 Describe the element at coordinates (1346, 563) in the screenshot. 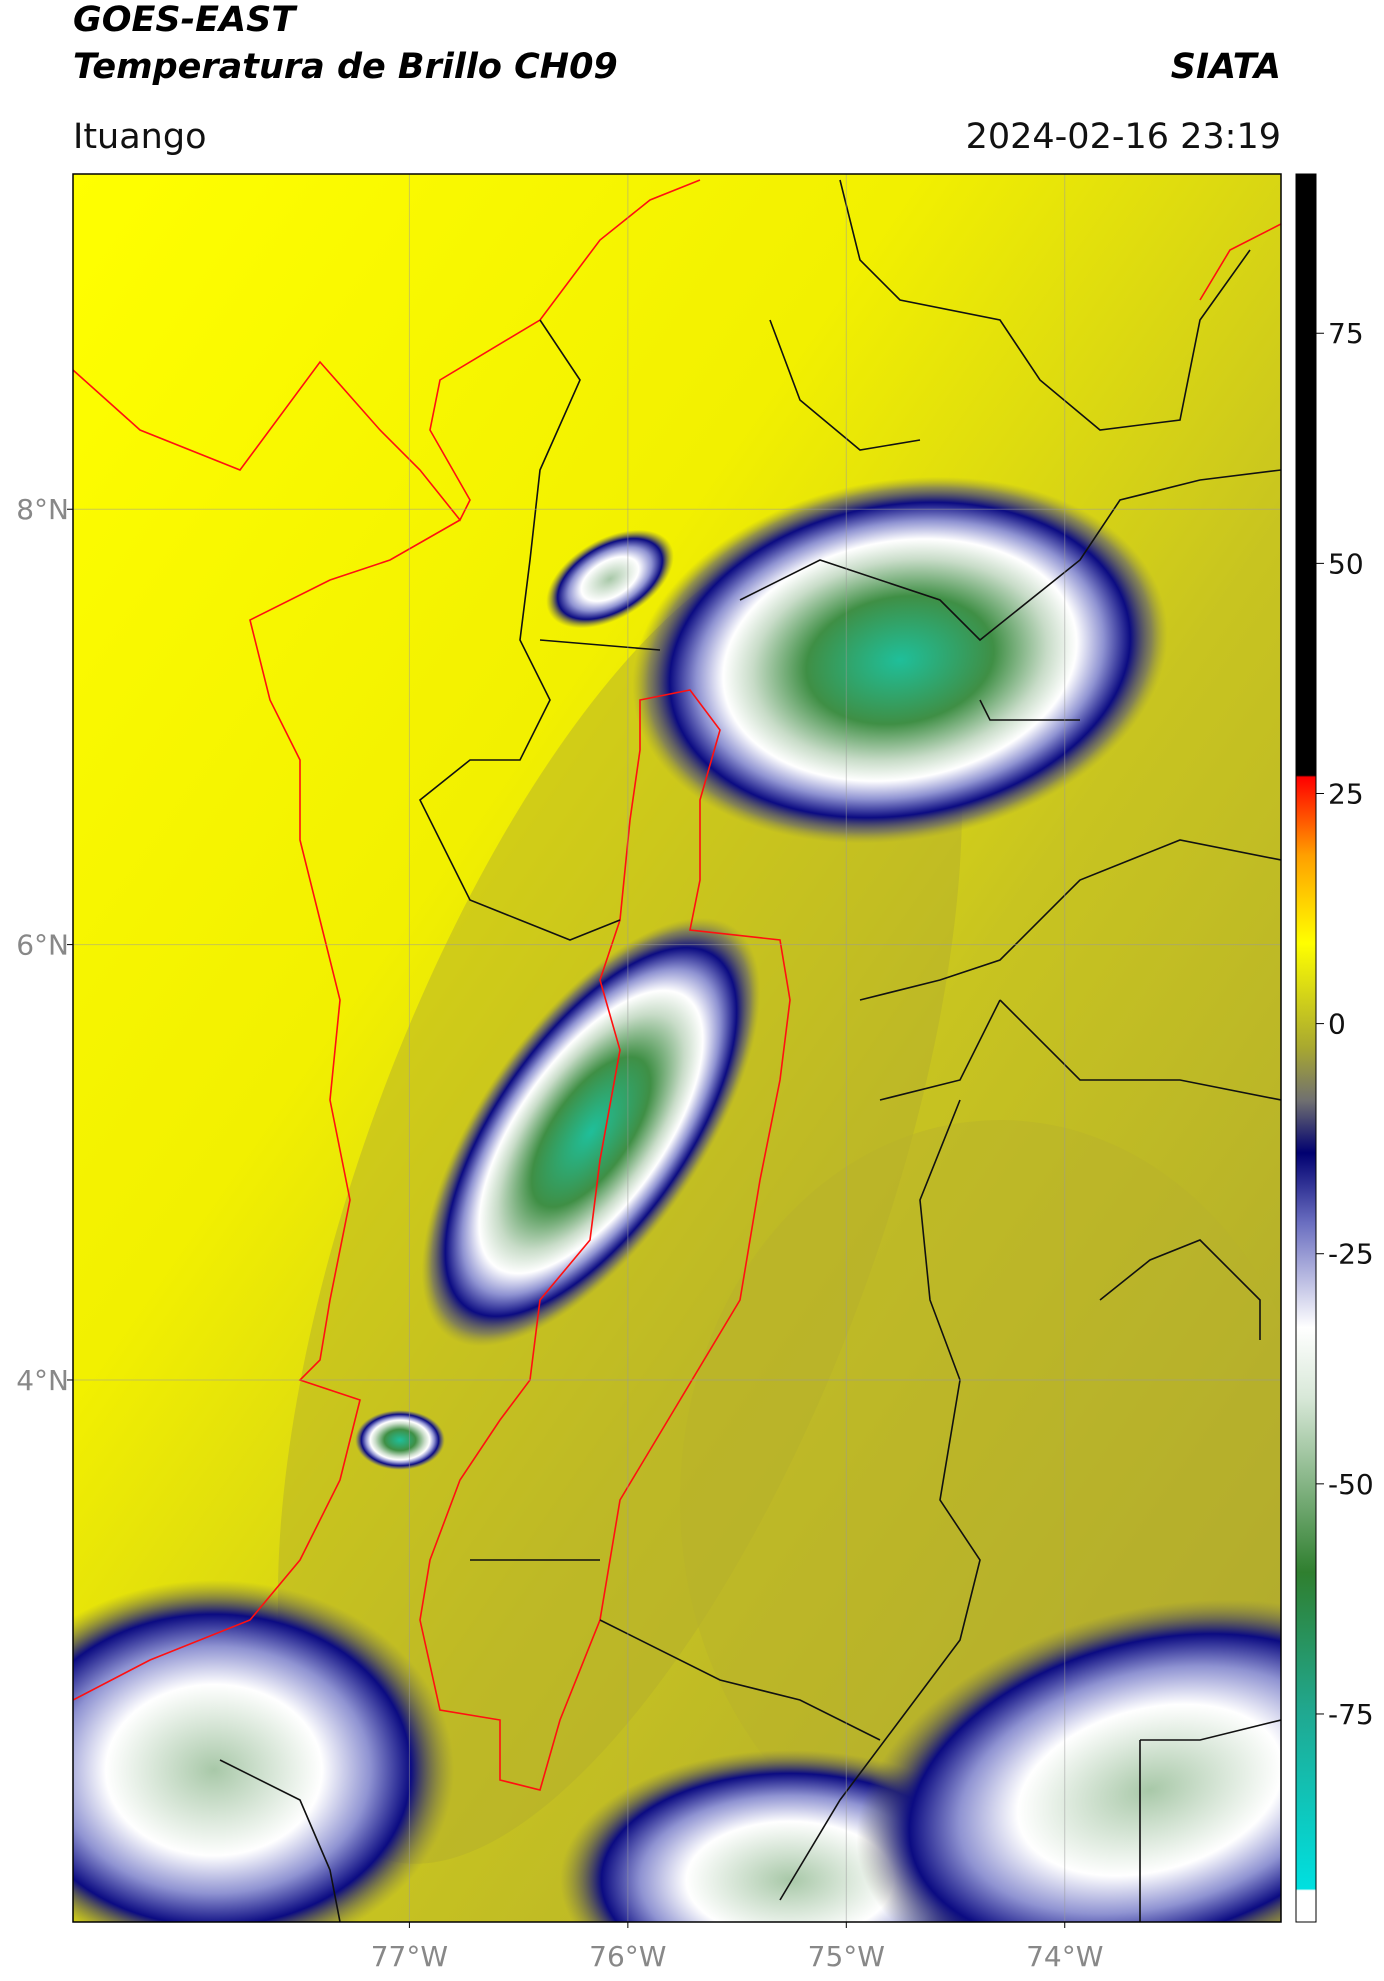

I see `colorbar-label: 50` at that location.